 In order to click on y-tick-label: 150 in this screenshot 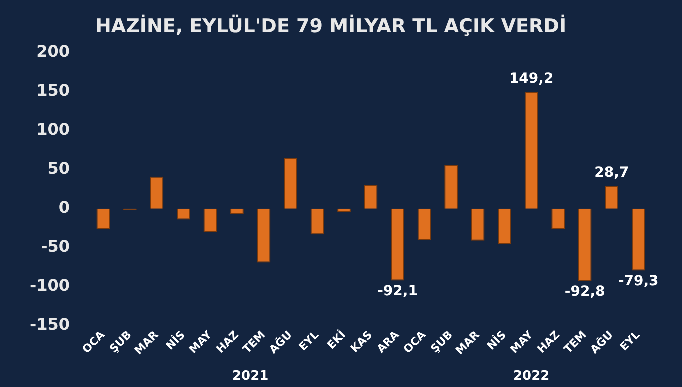, I will do `click(53, 90)`.